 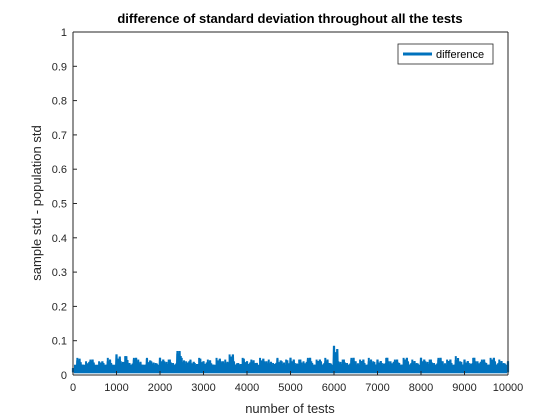 I want to click on x-tick-label: 2000, so click(x=160, y=388).